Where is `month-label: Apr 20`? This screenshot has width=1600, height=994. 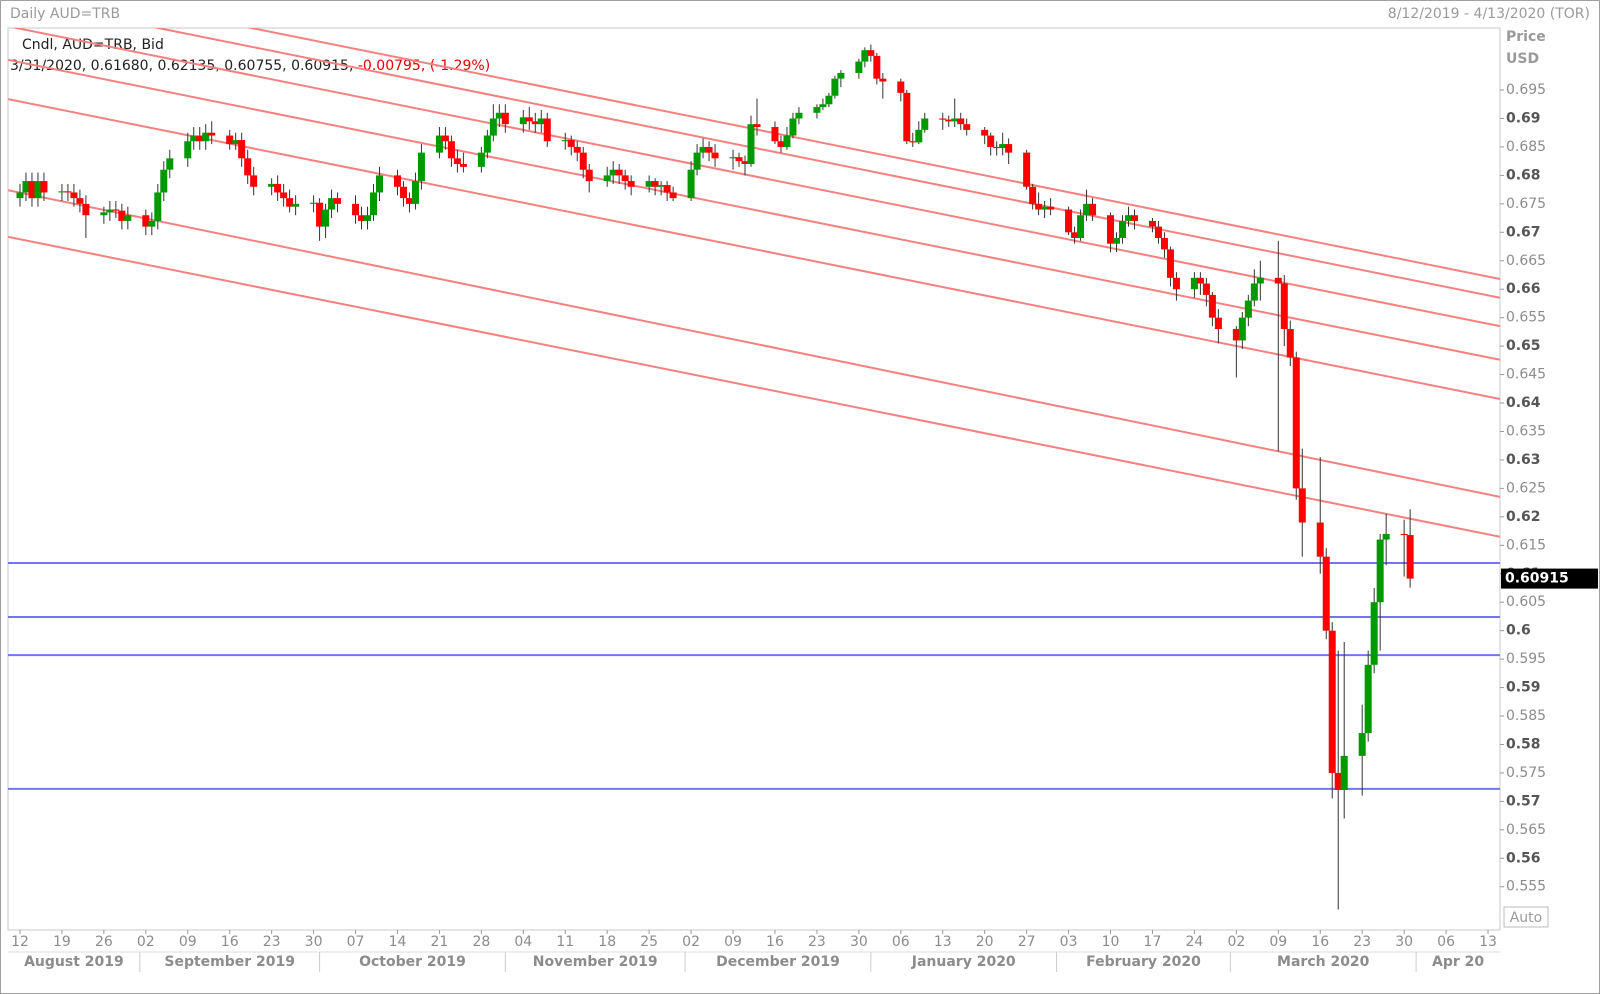 month-label: Apr 20 is located at coordinates (1458, 962).